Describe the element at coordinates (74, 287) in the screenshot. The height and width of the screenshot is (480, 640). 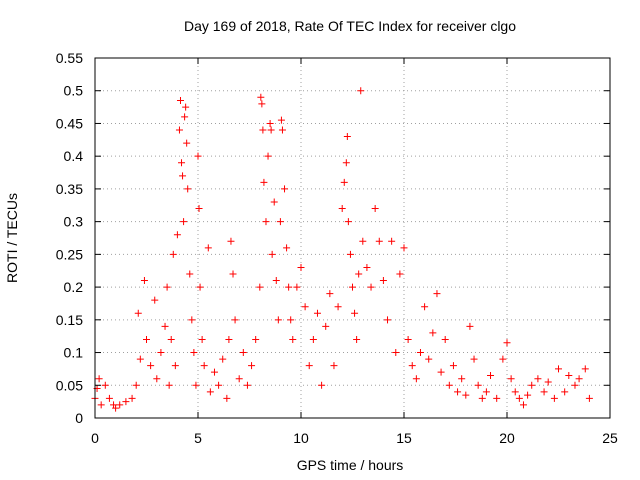
I see `y-tick-label: 0.2` at that location.